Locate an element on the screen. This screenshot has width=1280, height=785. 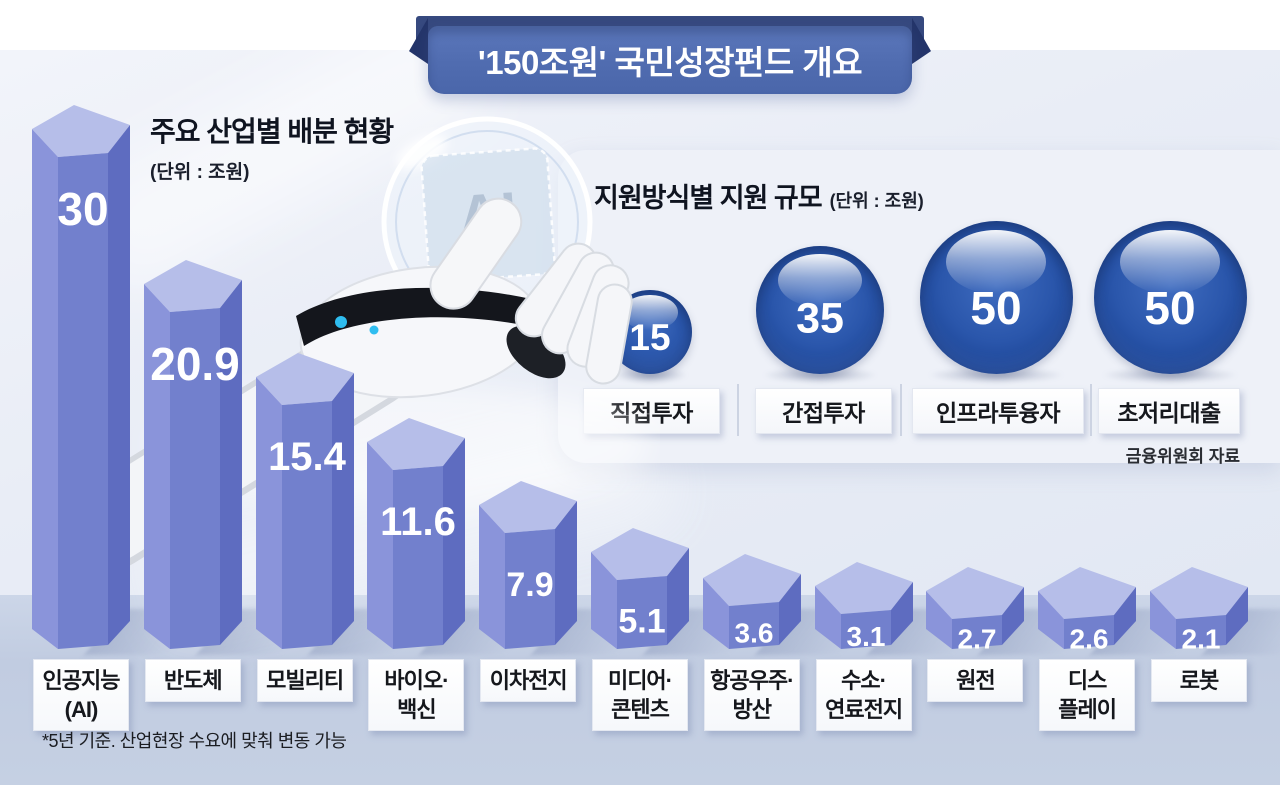
bar-3d-column: 3.1 is located at coordinates (863, 607).